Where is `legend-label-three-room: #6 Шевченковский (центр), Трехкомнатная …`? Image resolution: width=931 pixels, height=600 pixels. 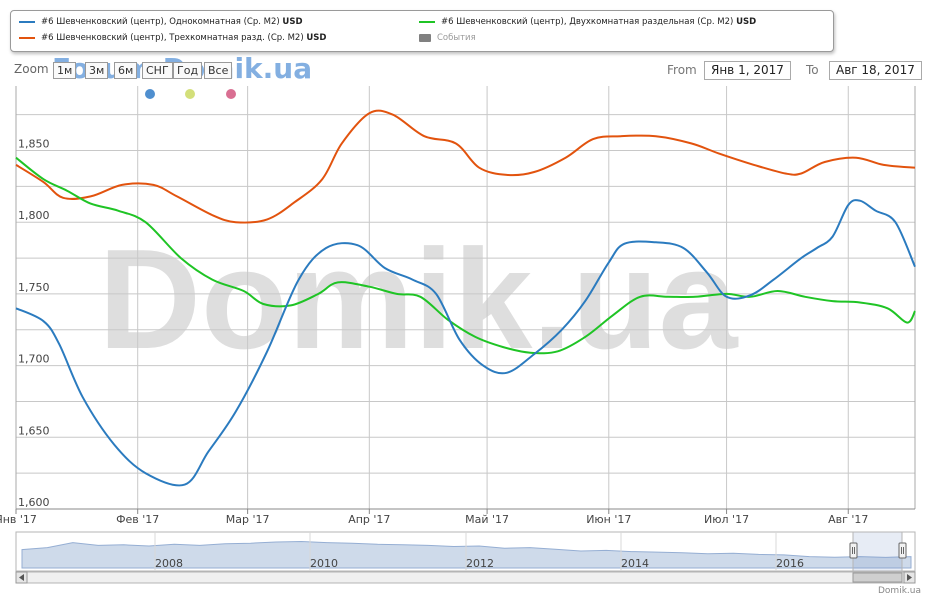 legend-label-three-room: #6 Шевченковский (центр), Трехкомнатная … is located at coordinates (174, 38).